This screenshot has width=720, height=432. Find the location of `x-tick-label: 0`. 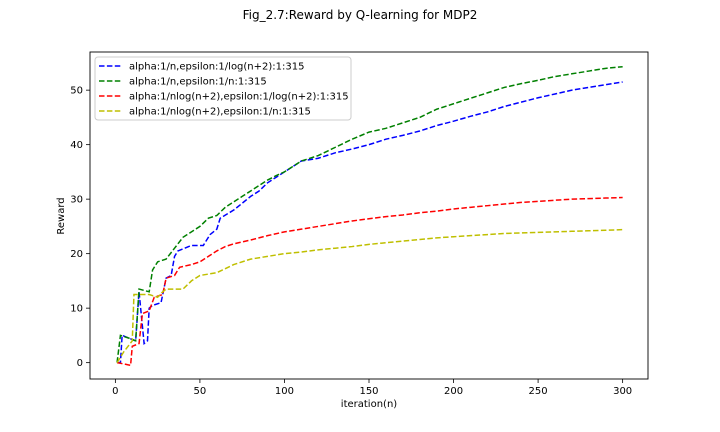

x-tick-label: 0 is located at coordinates (115, 391).